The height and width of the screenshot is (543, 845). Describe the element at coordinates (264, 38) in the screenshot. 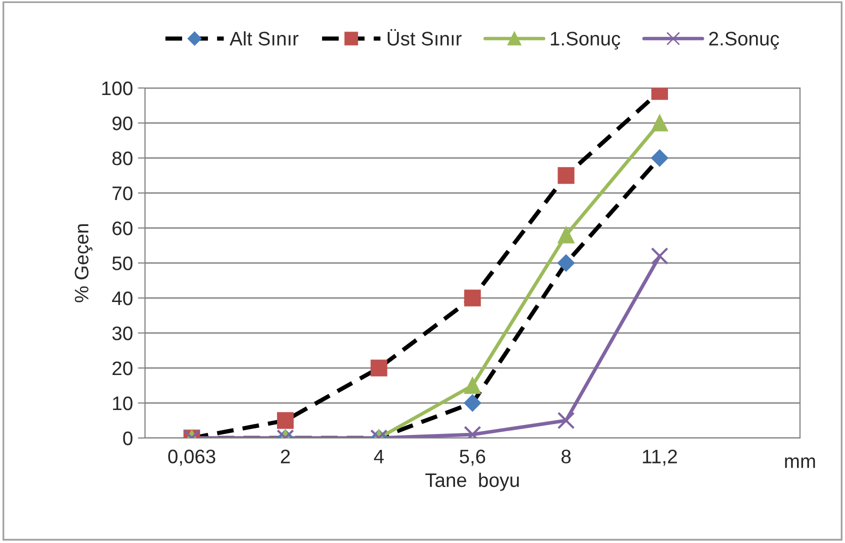

I see `legend-label: Alt Sınır` at that location.